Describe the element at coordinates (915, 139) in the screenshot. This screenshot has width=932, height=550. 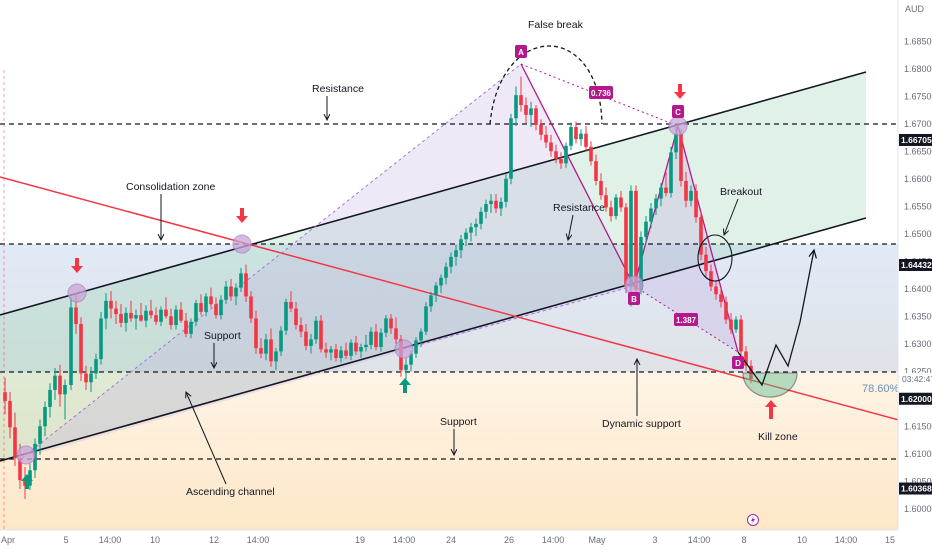
I see `level-tag-bg` at that location.